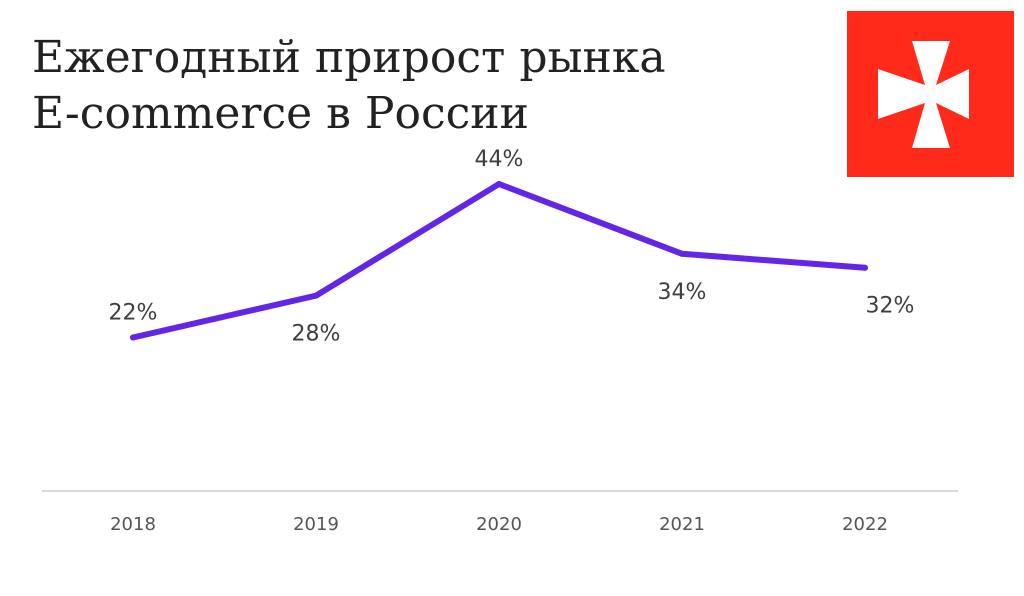  Describe the element at coordinates (133, 313) in the screenshot. I see `data-label: 22%` at that location.